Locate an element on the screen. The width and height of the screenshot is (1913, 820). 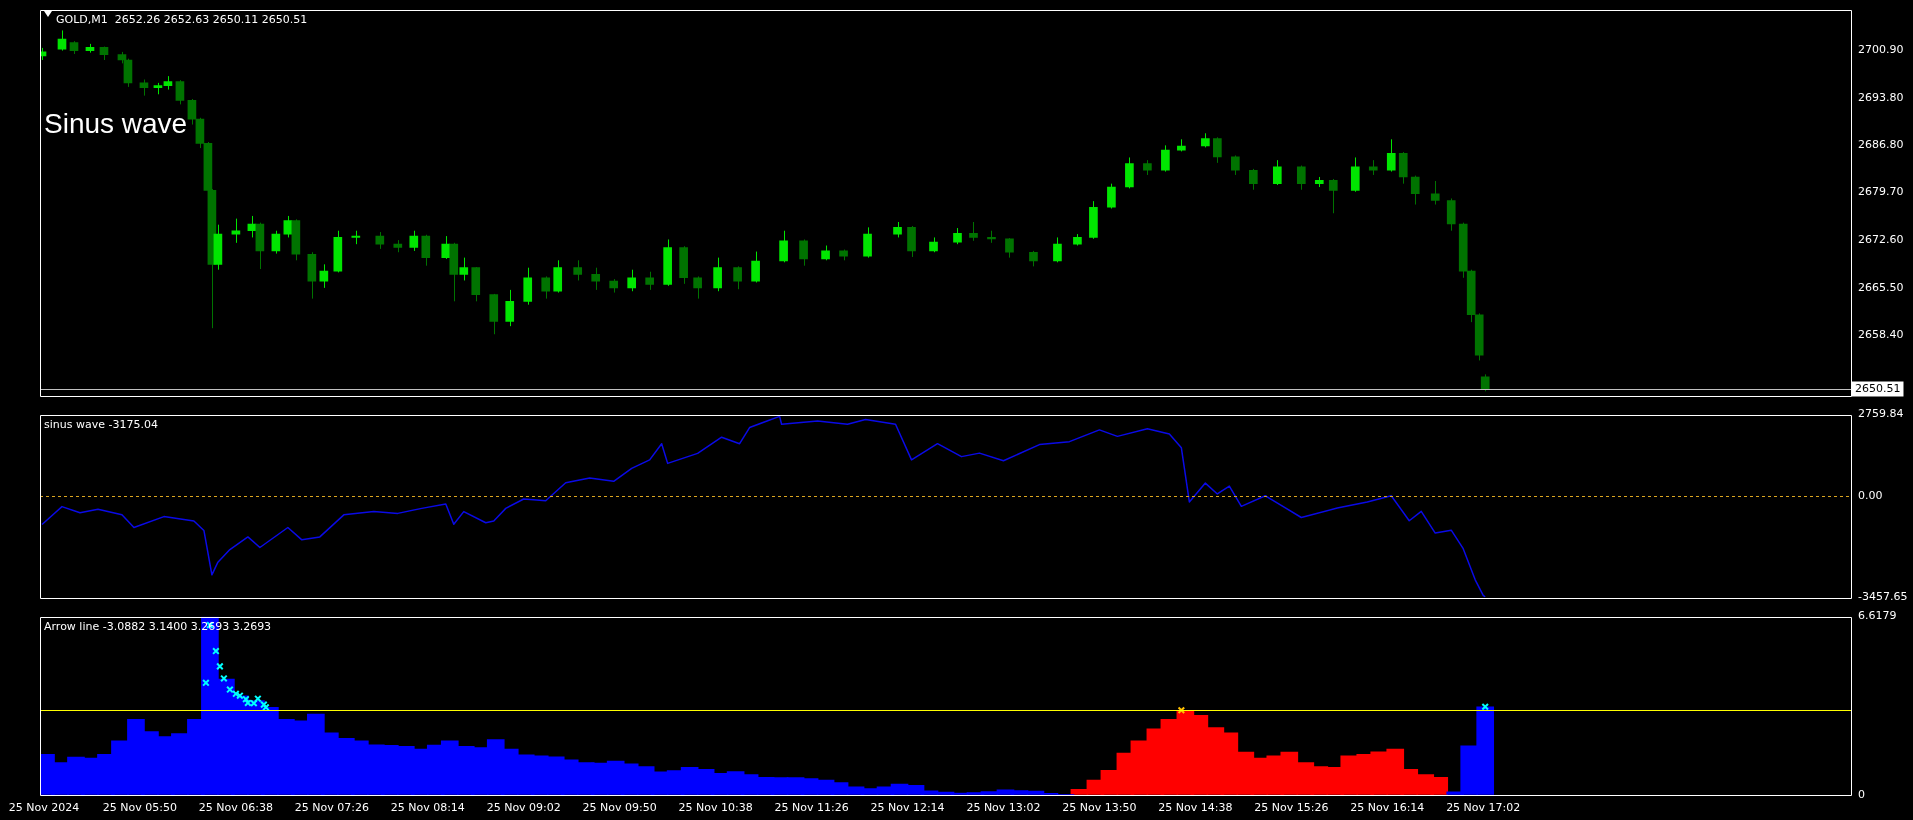
x-tick-label: 25 Nov 09:50 is located at coordinates (619, 808).